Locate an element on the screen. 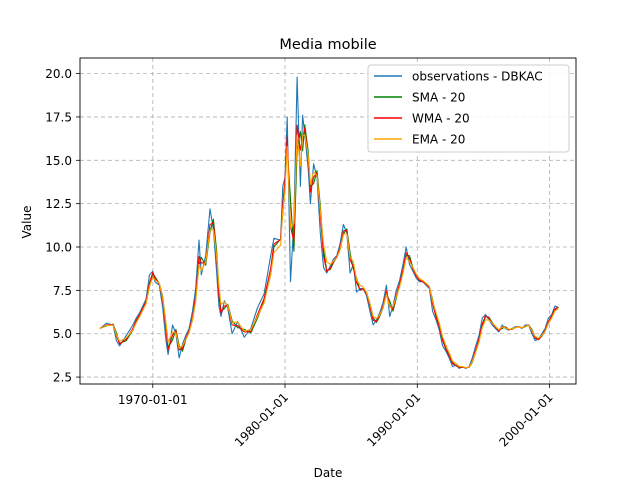  y-tick-label: 2.5 is located at coordinates (62, 378).